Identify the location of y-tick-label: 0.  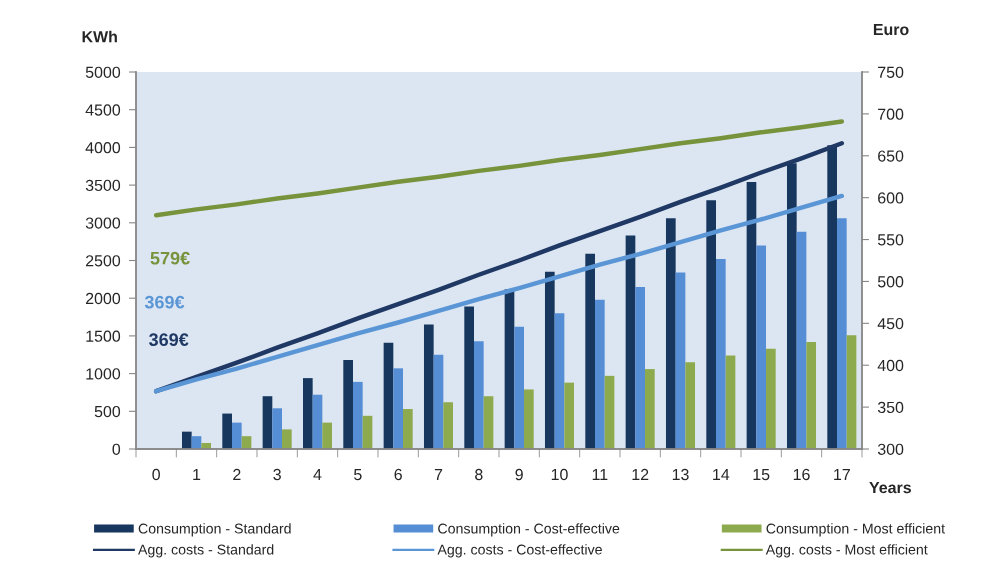
(116, 449).